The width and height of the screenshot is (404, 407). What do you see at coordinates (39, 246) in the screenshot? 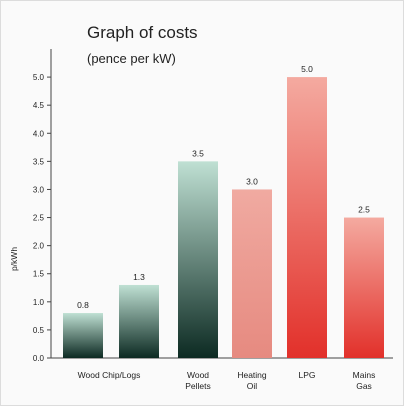
I see `y-tick-label: 2.0` at bounding box center [39, 246].